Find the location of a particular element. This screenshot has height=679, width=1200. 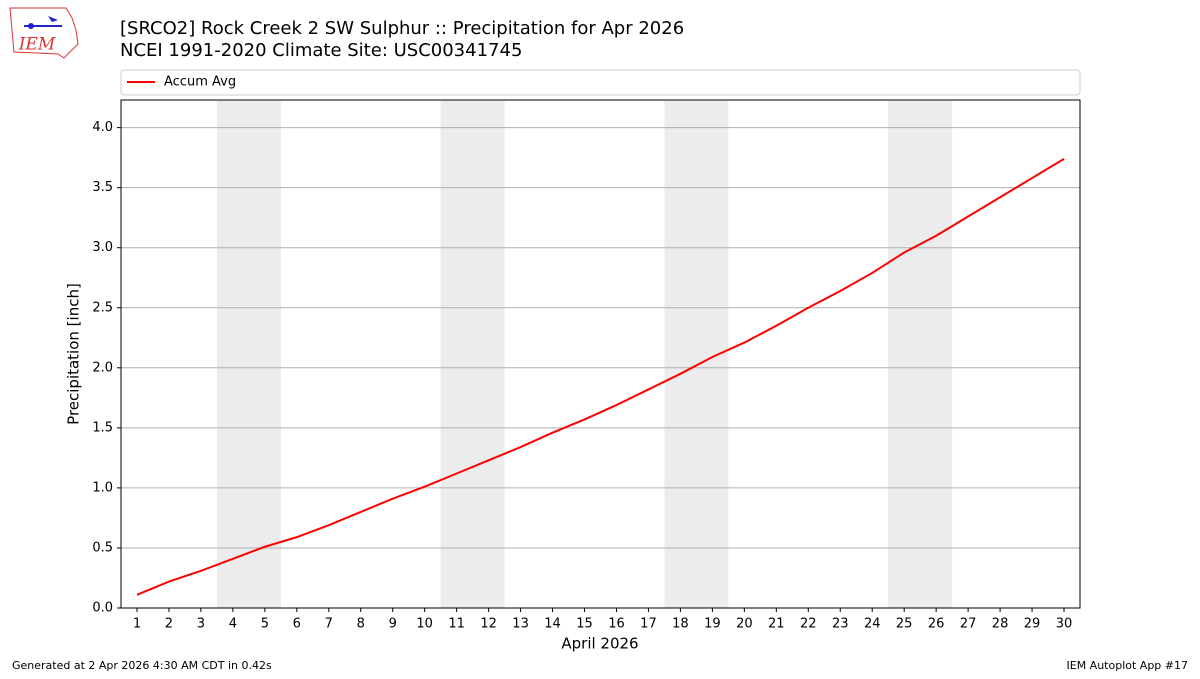

x-tick-label: 9 is located at coordinates (393, 624).